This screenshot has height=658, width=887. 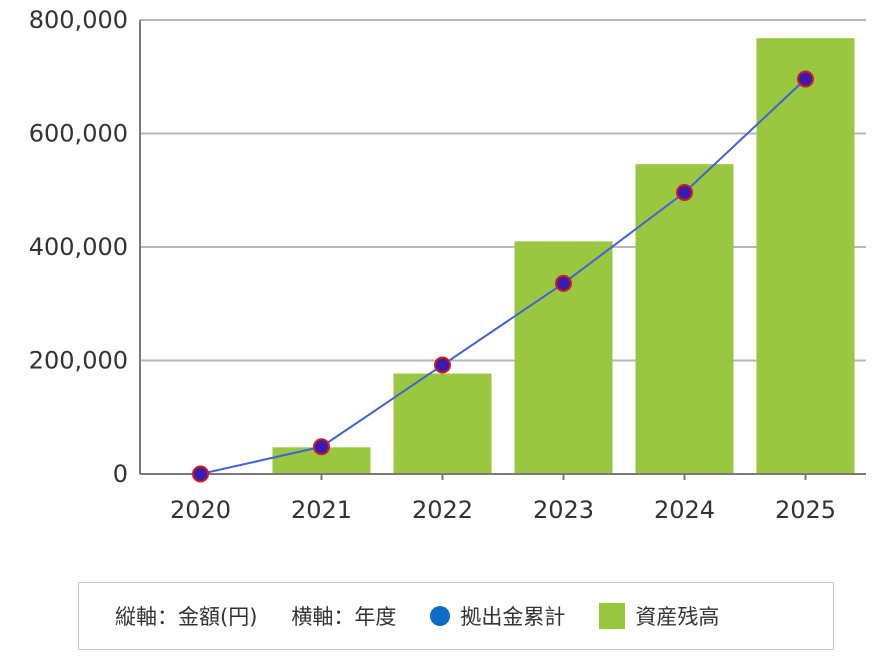 What do you see at coordinates (78, 134) in the screenshot?
I see `y-tick-label: 600,000` at bounding box center [78, 134].